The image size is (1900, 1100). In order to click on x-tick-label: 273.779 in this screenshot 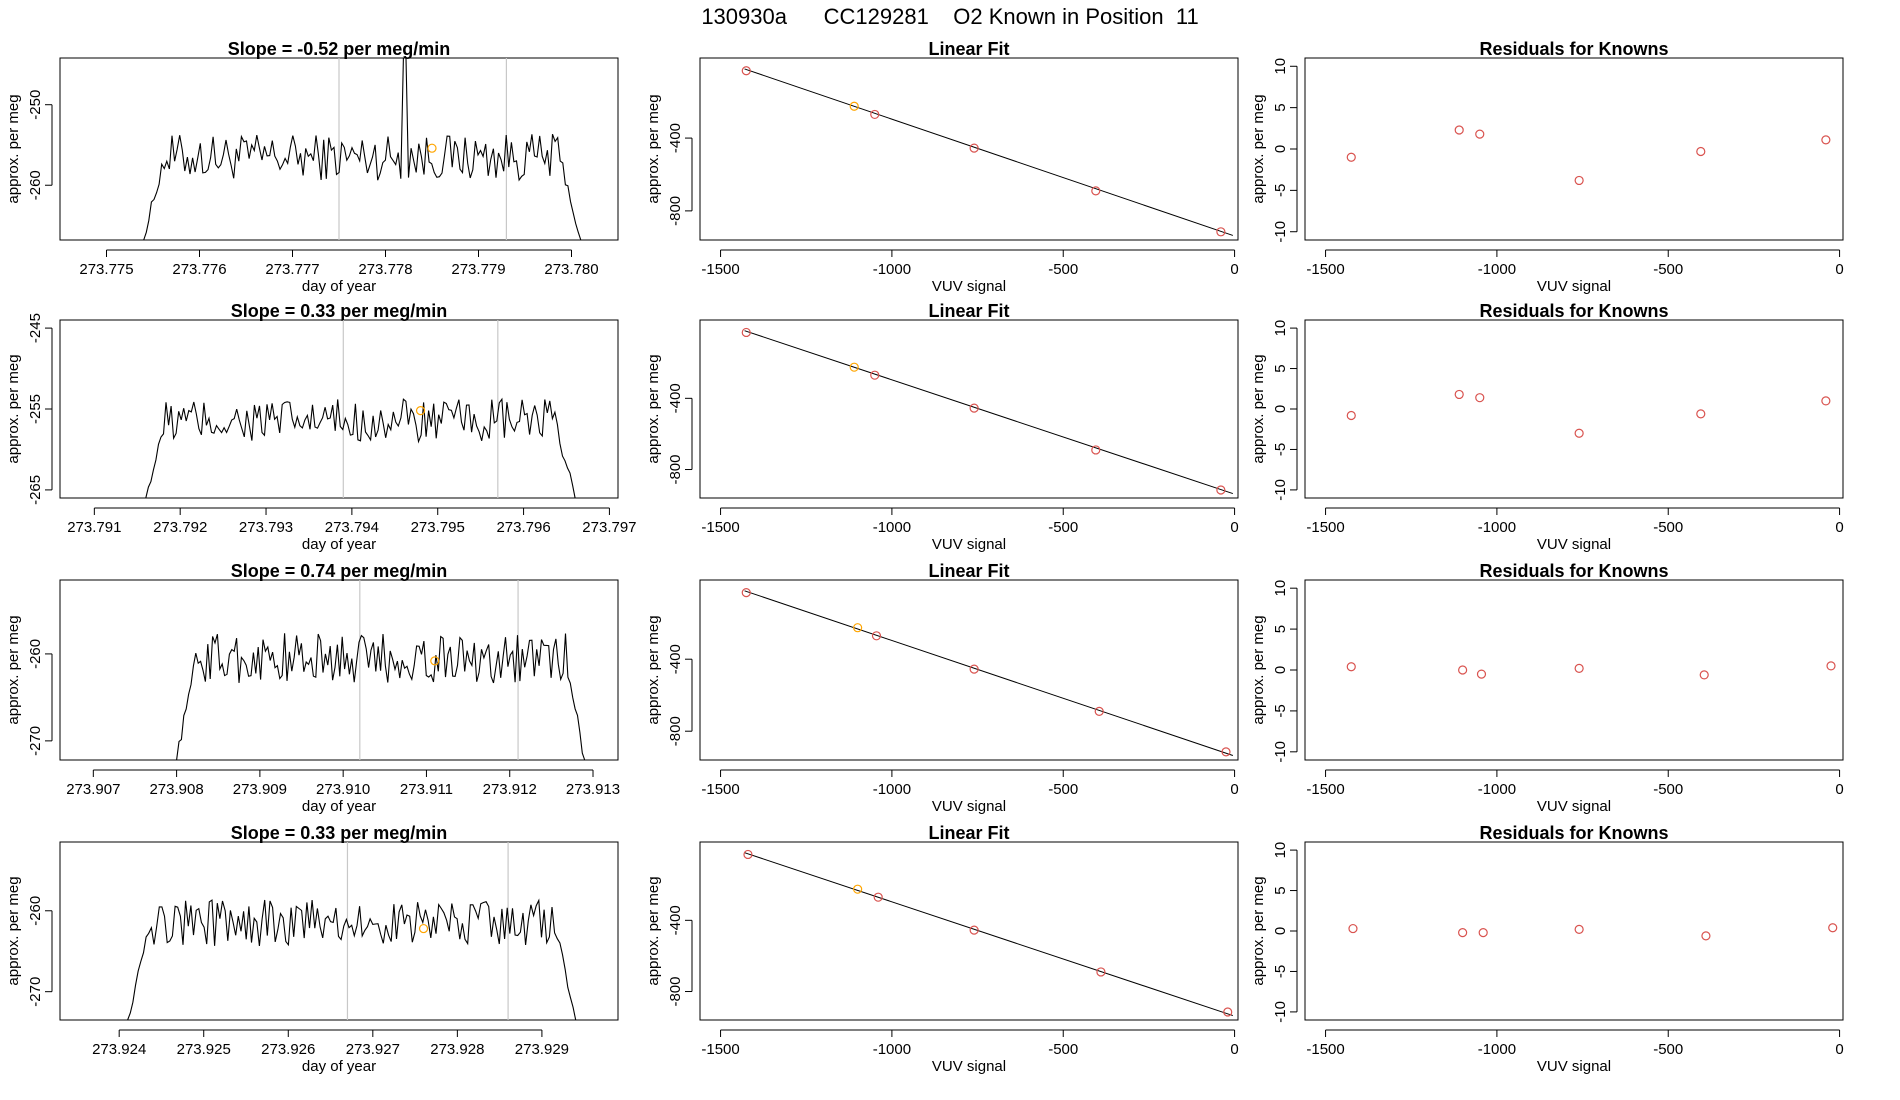, I will do `click(478, 269)`.